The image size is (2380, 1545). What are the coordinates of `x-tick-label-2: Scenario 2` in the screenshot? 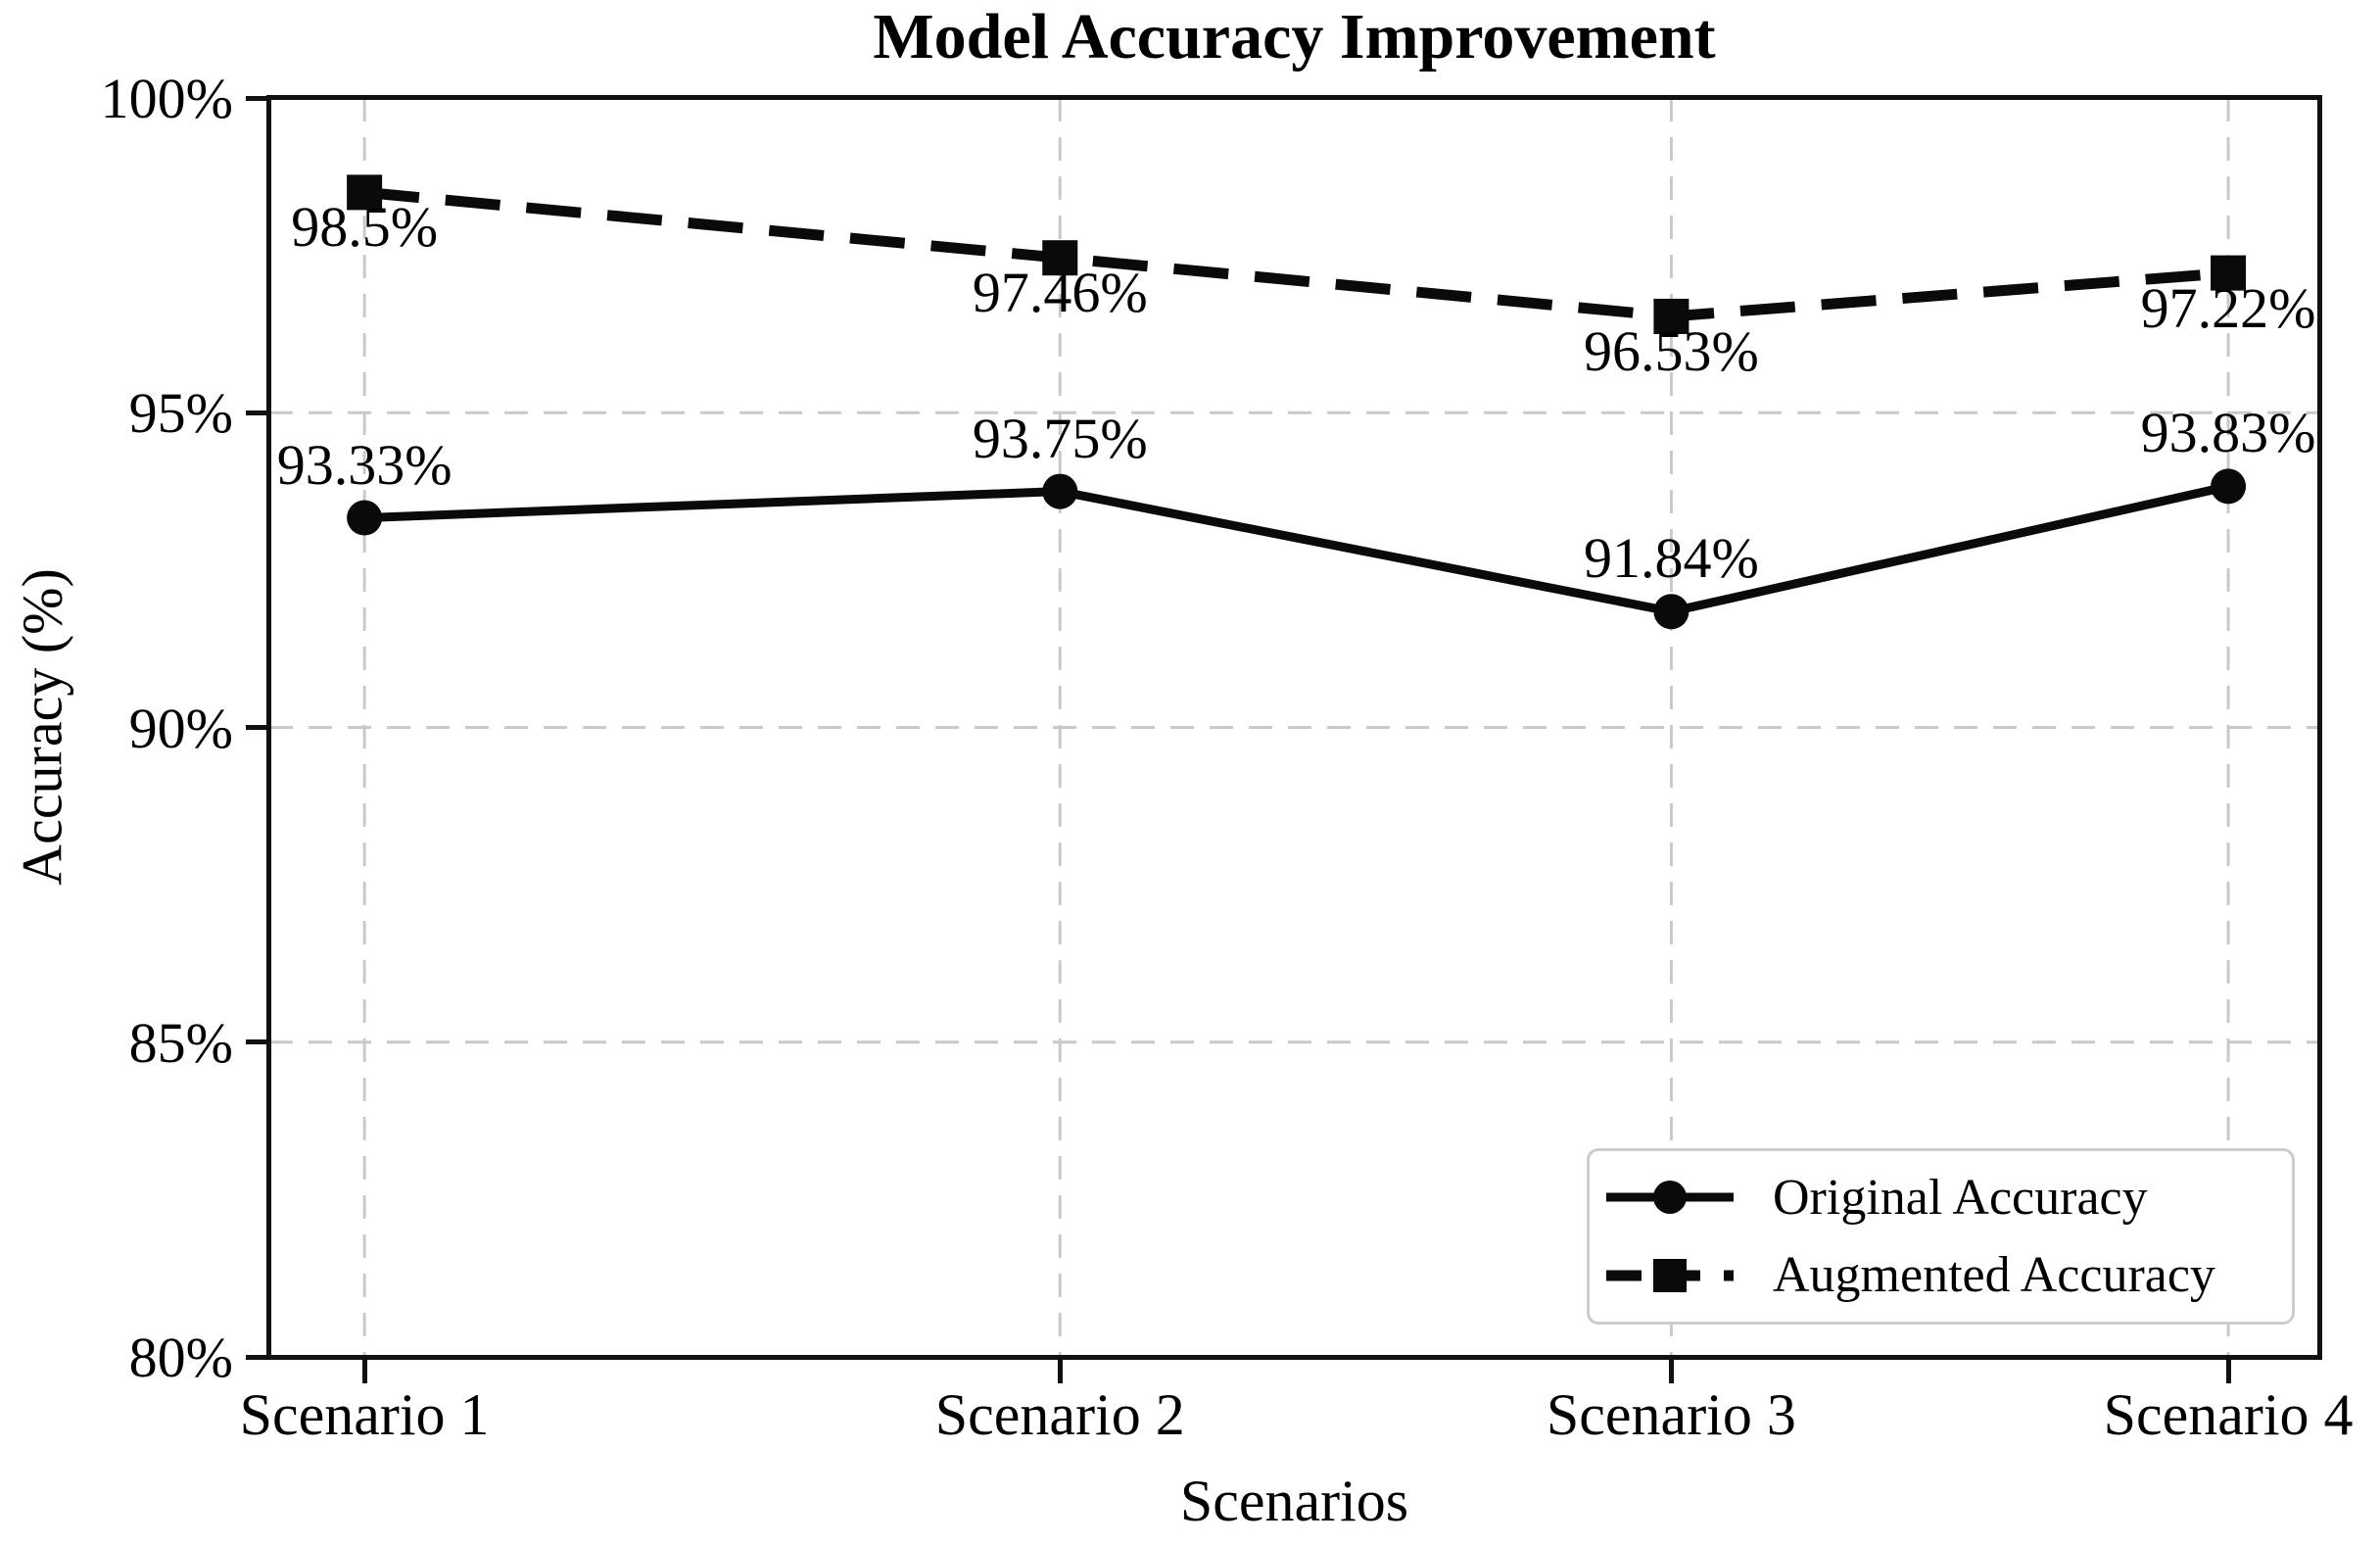 It's located at (1059, 1414).